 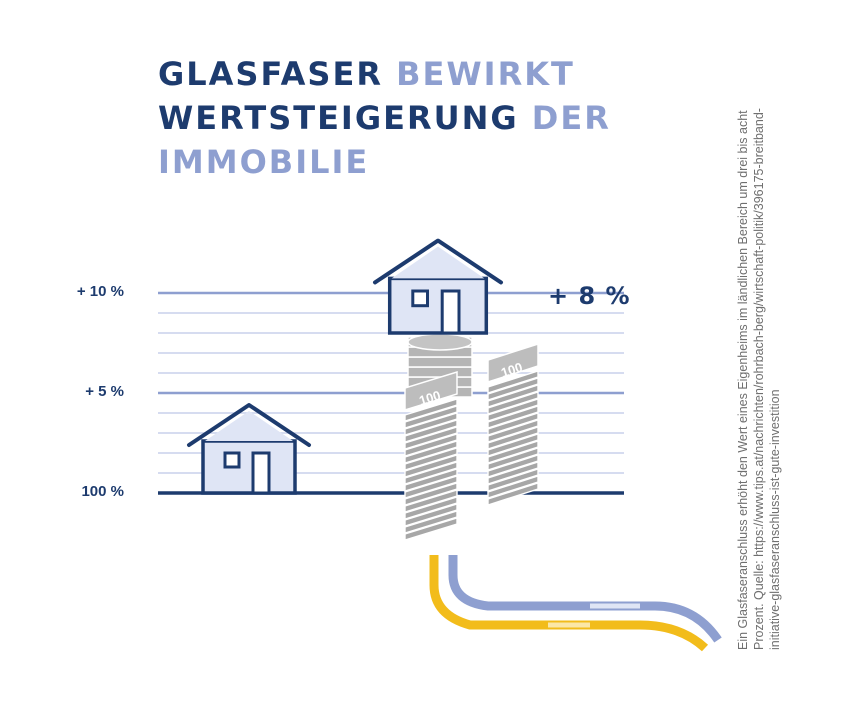 What do you see at coordinates (264, 162) in the screenshot?
I see `title-line3-light: IMMOBILIE` at bounding box center [264, 162].